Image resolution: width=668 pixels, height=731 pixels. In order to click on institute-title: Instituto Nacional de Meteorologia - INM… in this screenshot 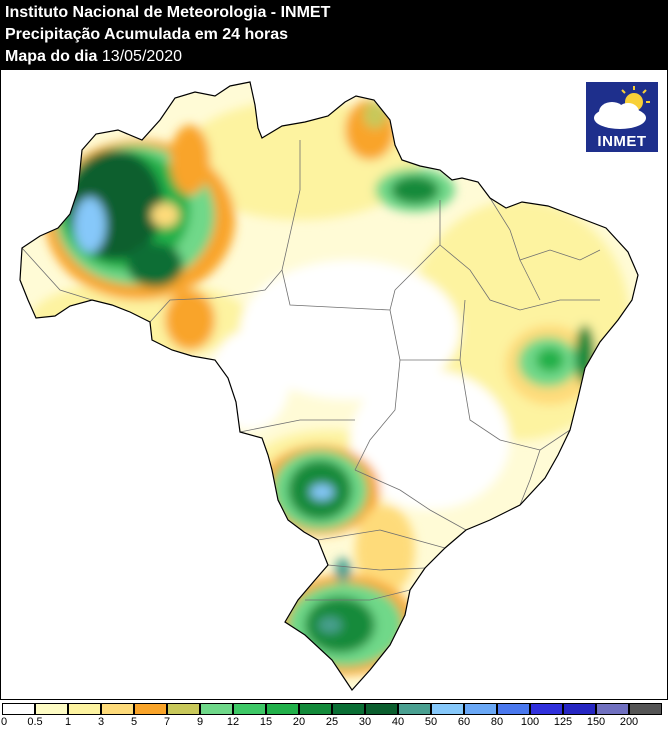, I will do `click(168, 12)`.